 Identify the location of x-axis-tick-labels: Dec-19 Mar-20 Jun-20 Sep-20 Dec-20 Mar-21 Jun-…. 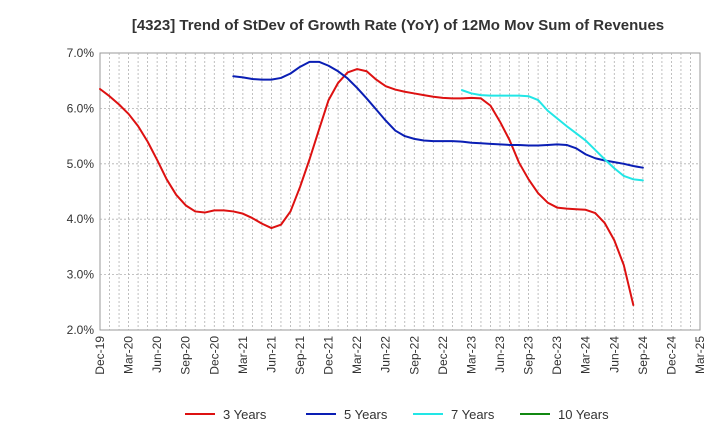
(400, 355).